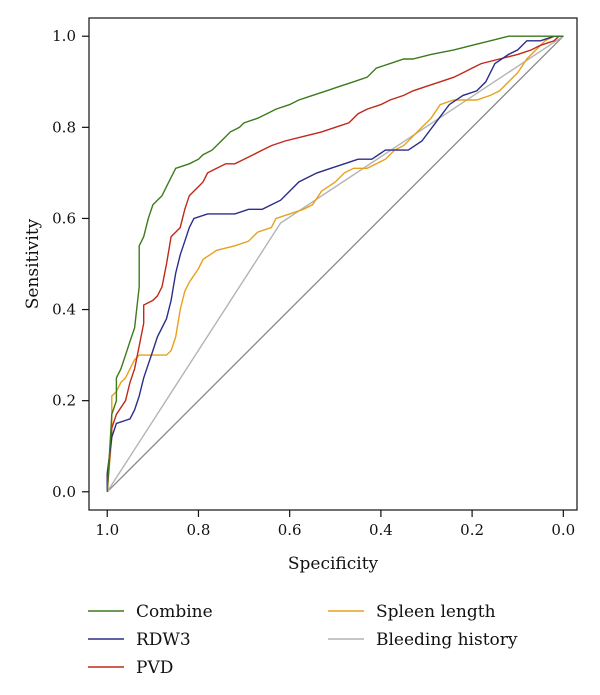 This screenshot has height=695, width=600. I want to click on legend-label-bleeding-history: Bleeding history, so click(447, 640).